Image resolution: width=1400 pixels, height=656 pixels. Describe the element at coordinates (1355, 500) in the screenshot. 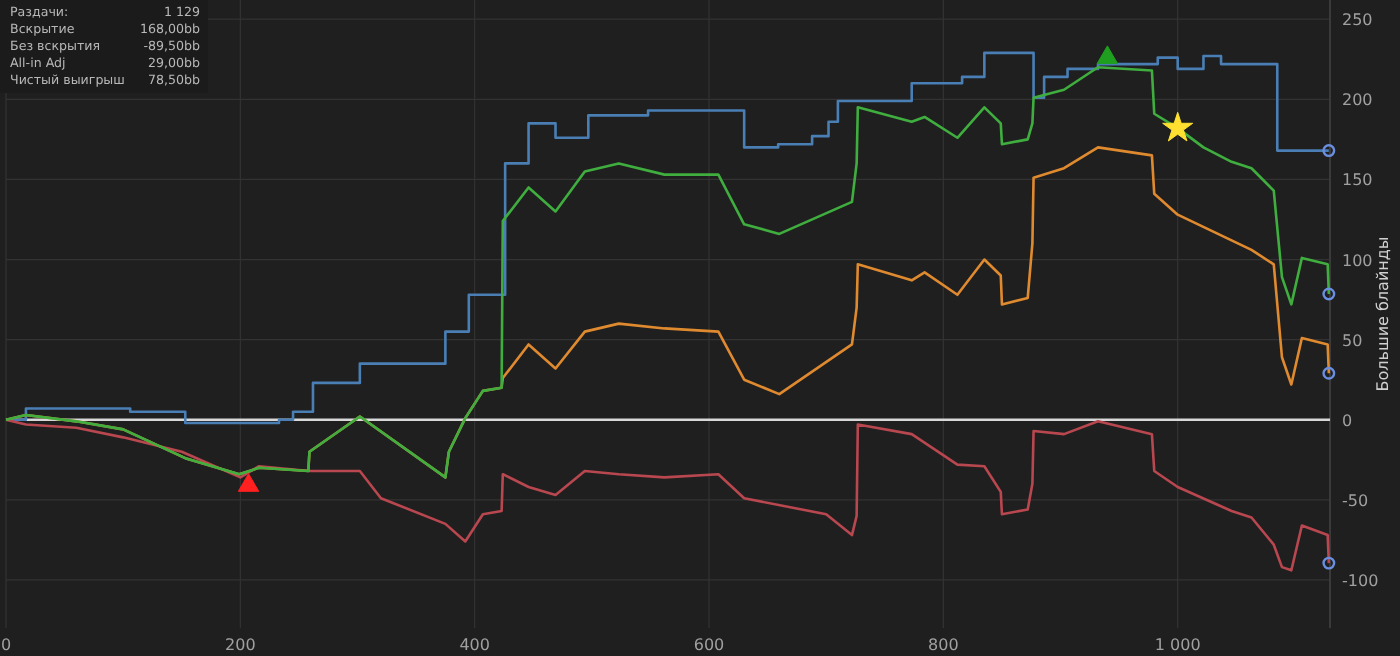

I see `y-tick-label: -50` at that location.